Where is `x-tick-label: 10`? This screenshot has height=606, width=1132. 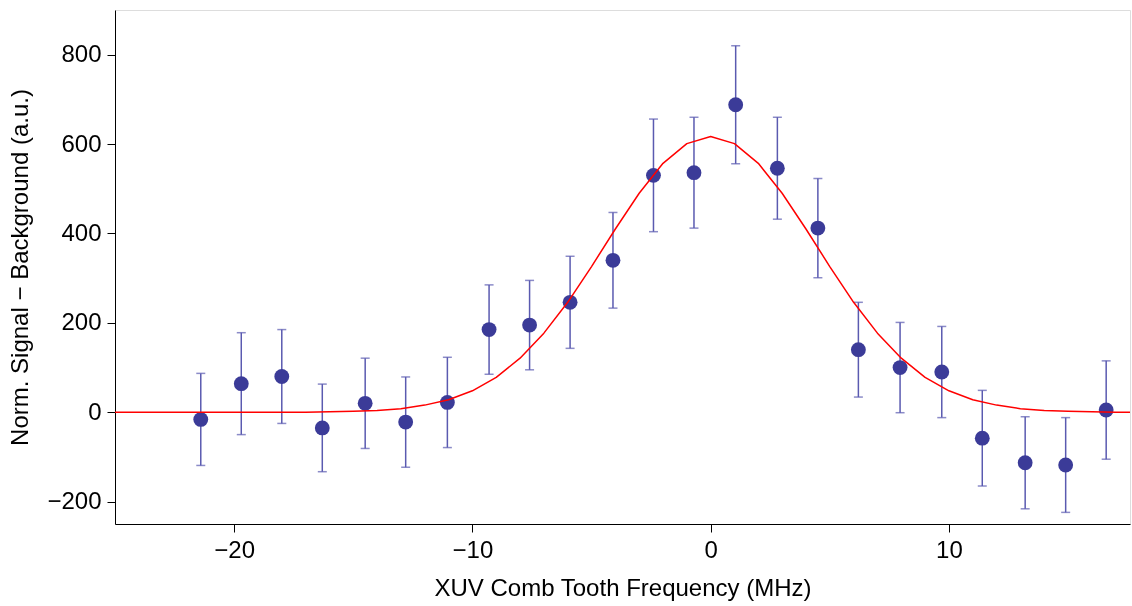 x-tick-label: 10 is located at coordinates (949, 549).